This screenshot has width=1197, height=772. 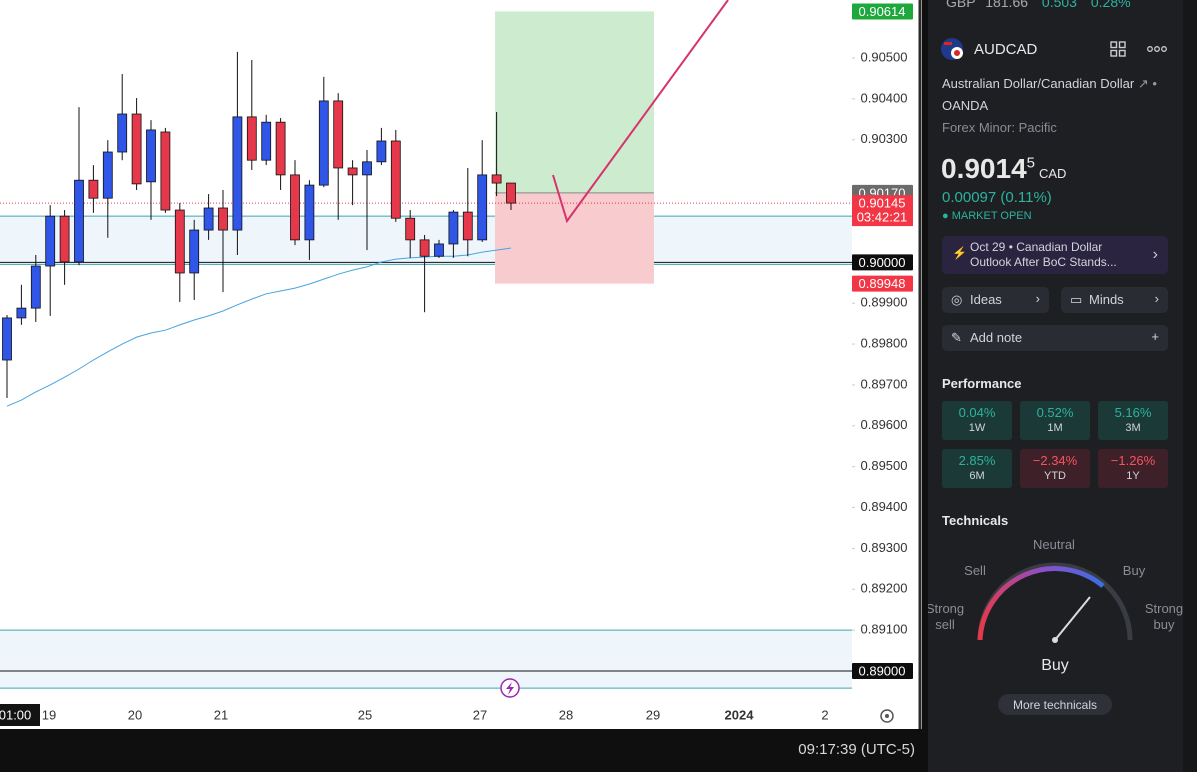 I want to click on x-tick-label: 25, so click(x=365, y=714).